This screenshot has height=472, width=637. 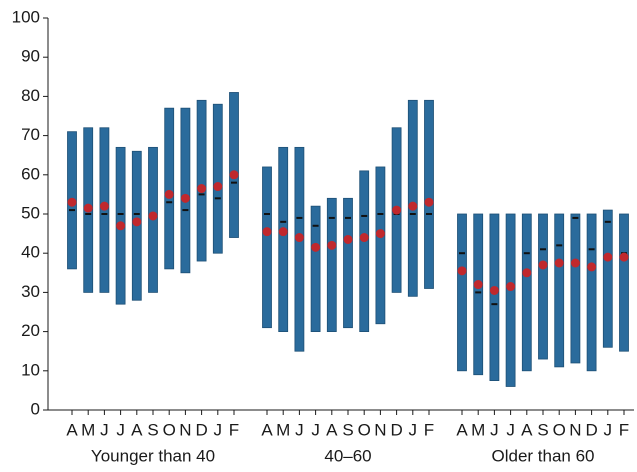 What do you see at coordinates (30, 252) in the screenshot?
I see `y-tick-label: 40` at bounding box center [30, 252].